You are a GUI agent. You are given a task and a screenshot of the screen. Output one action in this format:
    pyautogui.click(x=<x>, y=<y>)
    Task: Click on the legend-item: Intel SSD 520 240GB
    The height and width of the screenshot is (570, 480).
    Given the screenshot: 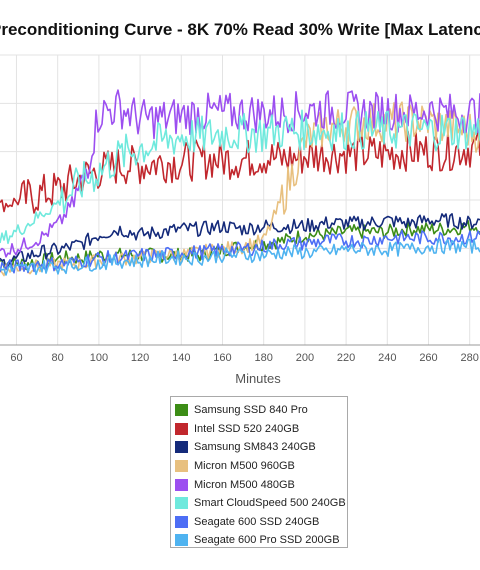 What is the action you would take?
    pyautogui.click(x=261, y=429)
    